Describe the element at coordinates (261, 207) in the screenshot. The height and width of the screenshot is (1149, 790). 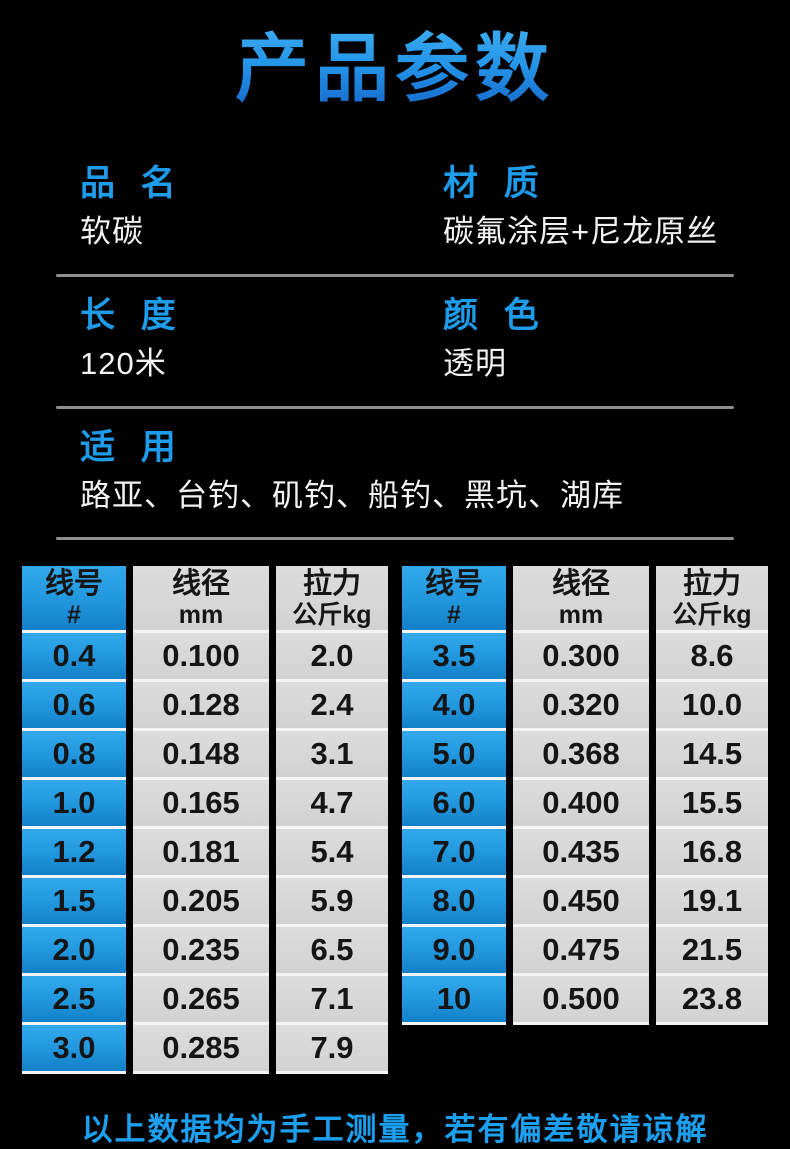
I see `spec-item-name: 品 名 软碳` at that location.